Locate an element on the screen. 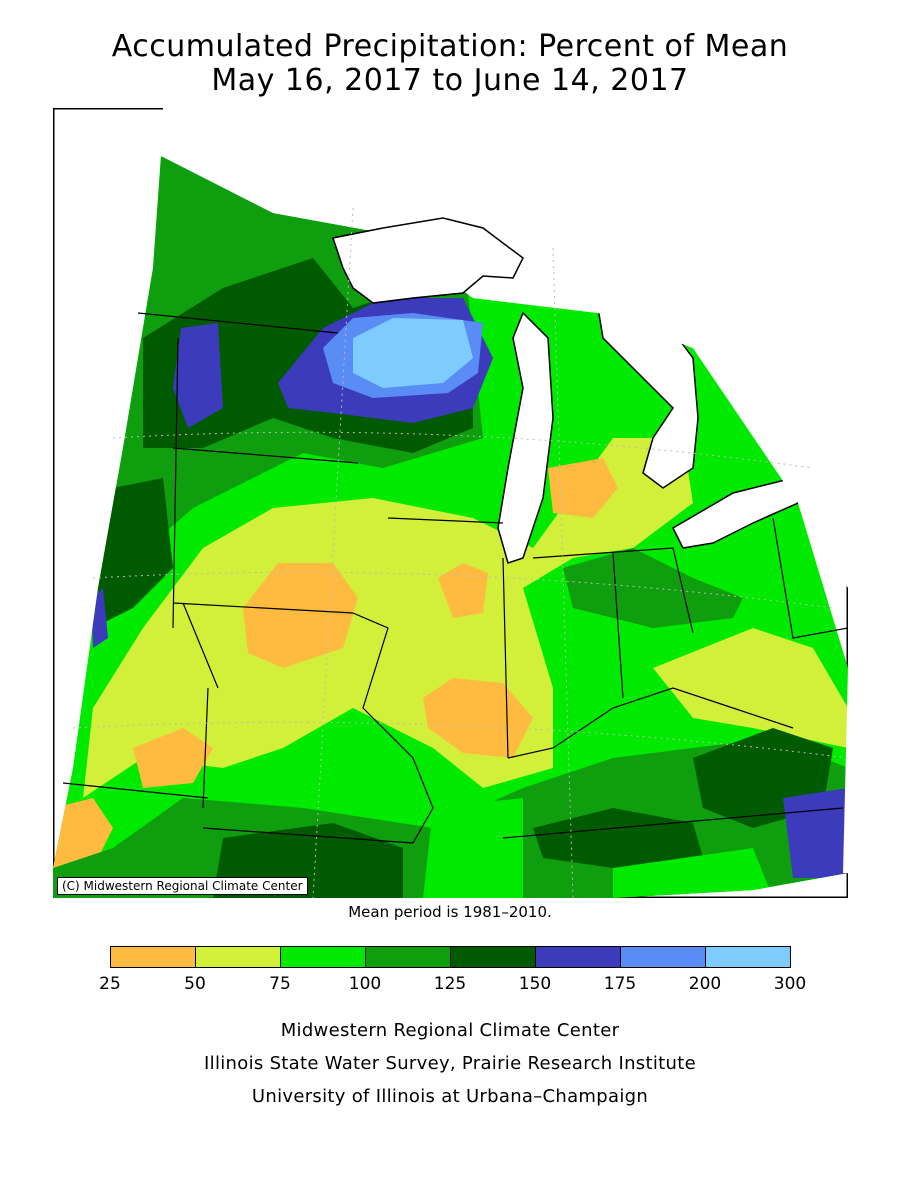 Image resolution: width=900 pixels, height=1200 pixels. zone-25-50-michigan is located at coordinates (583, 488).